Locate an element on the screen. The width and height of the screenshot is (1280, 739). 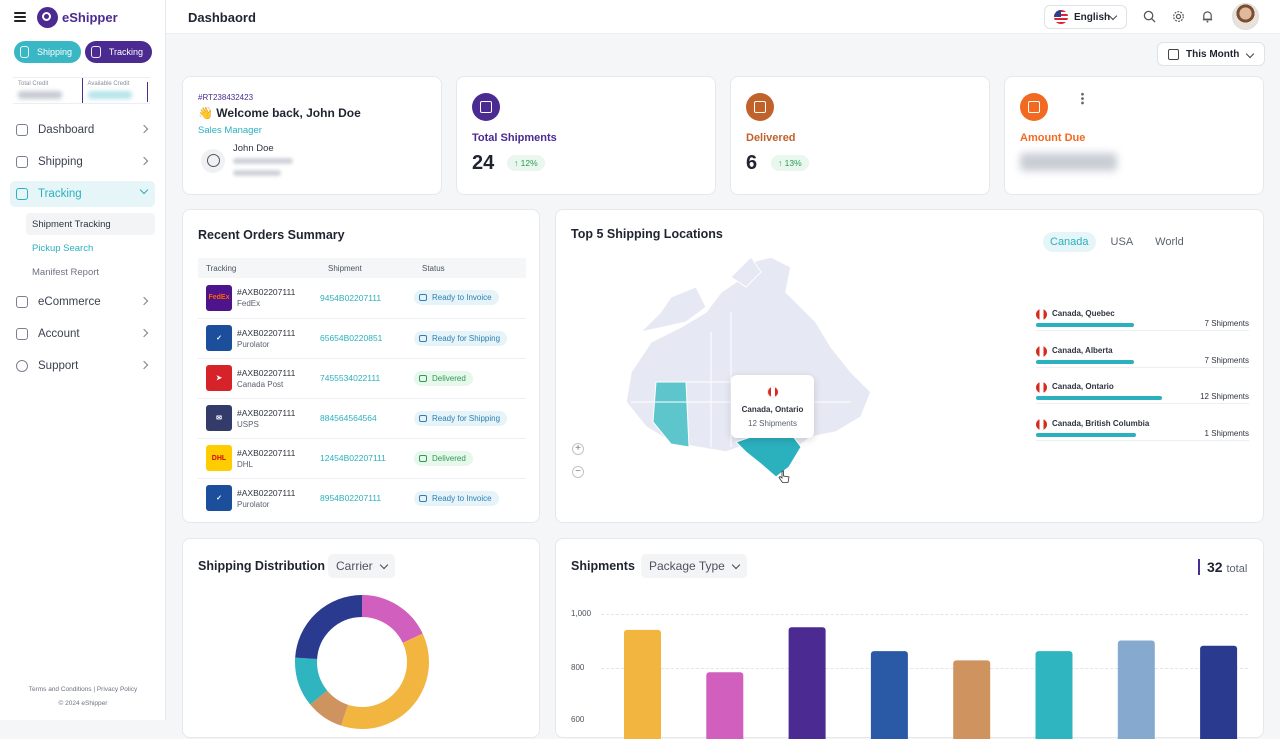
location-name: Canada, Quebec is located at coordinates (1083, 313).